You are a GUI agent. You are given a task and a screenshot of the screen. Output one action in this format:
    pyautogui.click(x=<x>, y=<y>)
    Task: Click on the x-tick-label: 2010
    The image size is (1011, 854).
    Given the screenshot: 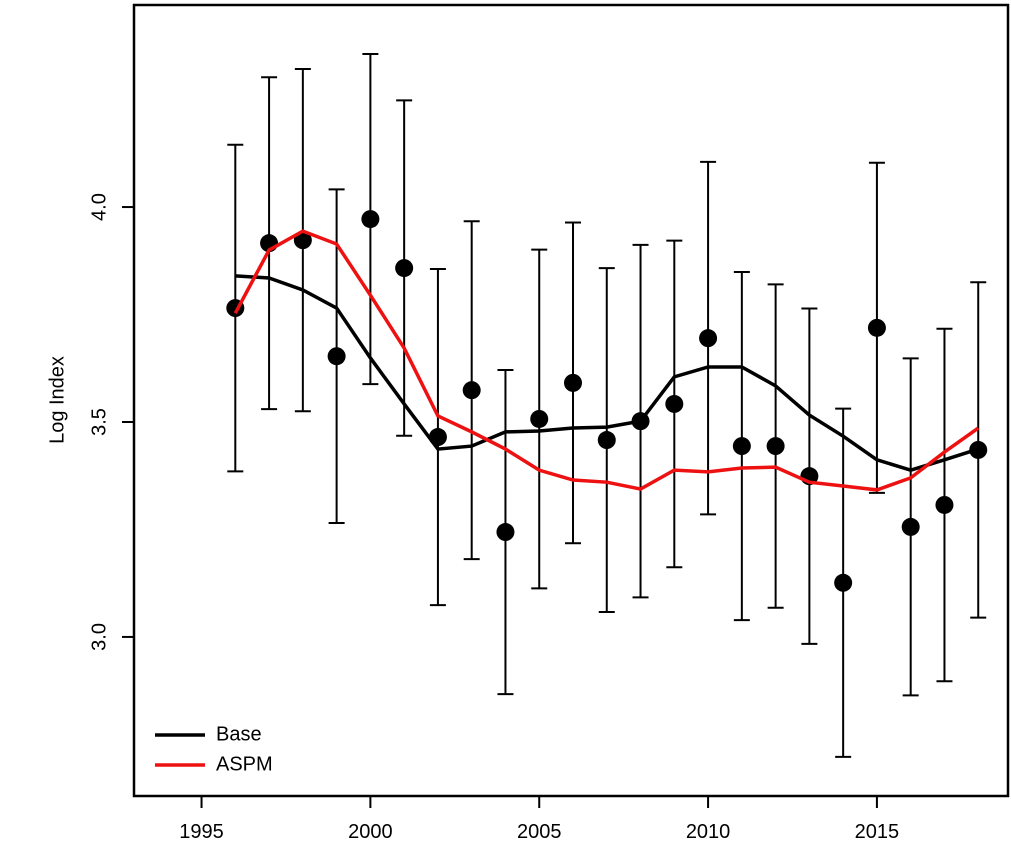 What is the action you would take?
    pyautogui.click(x=708, y=832)
    